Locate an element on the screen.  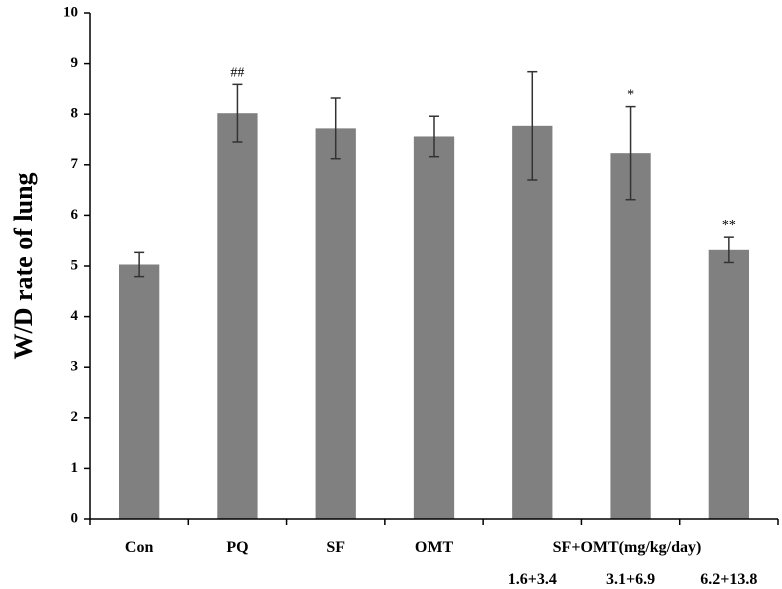
y-tick-label: 2 is located at coordinates (75, 417).